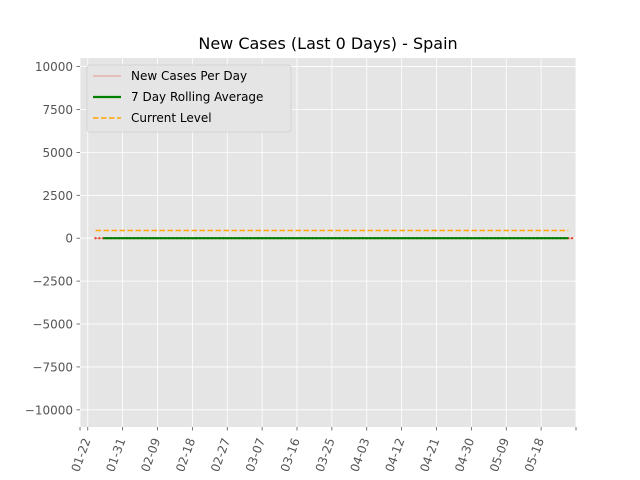 The image size is (640, 480). I want to click on y-axis: −10000 −7500 −5000 −2500 0 2500 5000 7500 10000, so click(52, 238).